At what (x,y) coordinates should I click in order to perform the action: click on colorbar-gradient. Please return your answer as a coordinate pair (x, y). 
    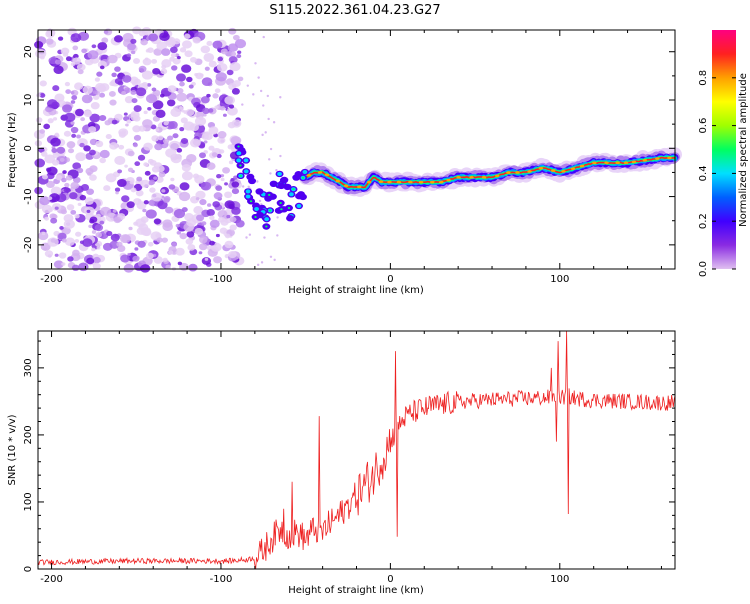
    Looking at the image, I should click on (724, 149).